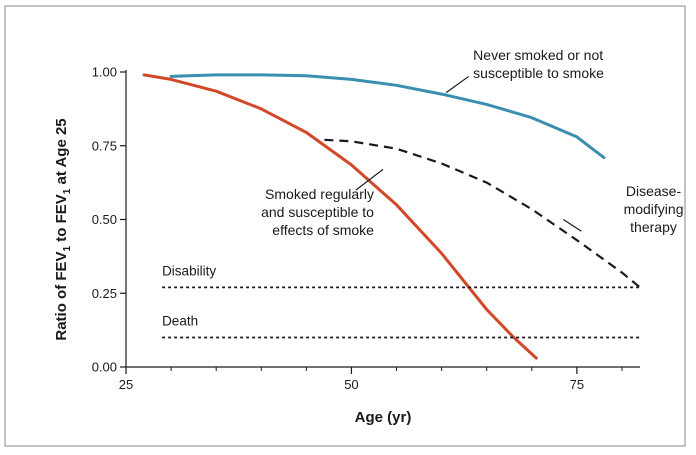  I want to click on y-axis-title-part: at Age 25, so click(61, 153).